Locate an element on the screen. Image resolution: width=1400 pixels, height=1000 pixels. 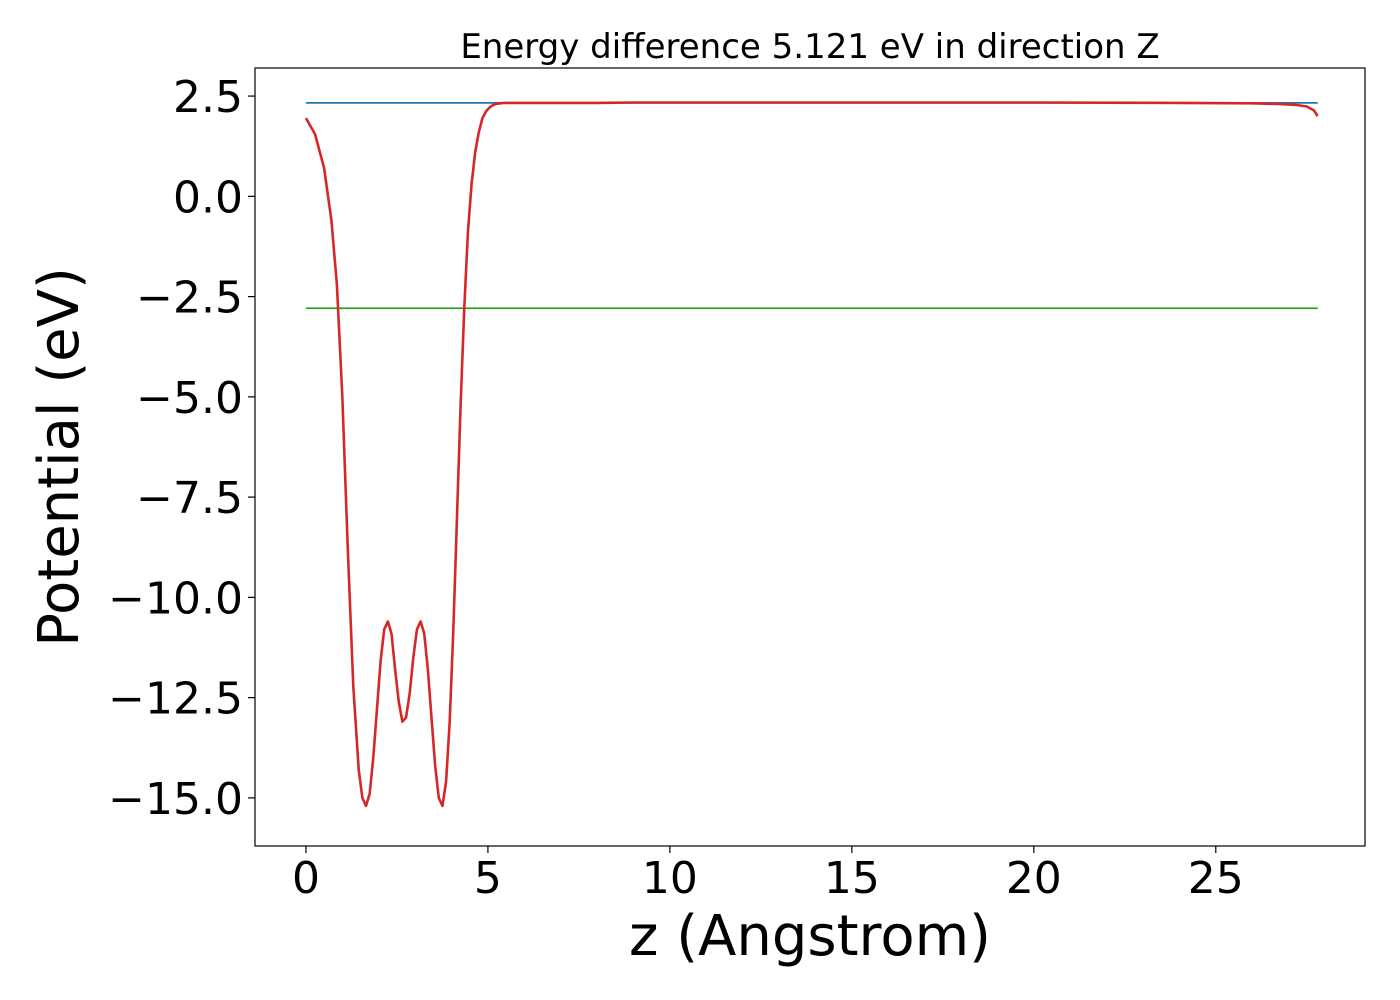
y-axis-label: Potential (eV) is located at coordinates (59, 457).